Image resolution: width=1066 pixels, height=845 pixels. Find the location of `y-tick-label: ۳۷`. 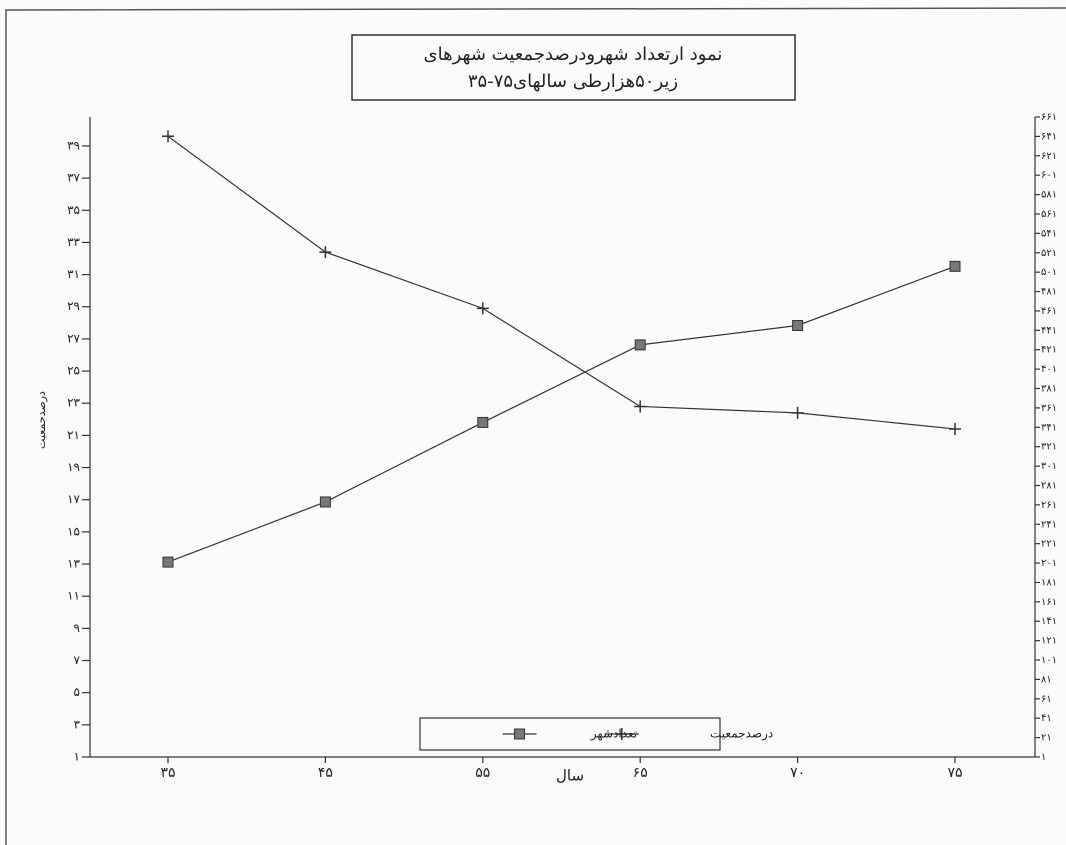

y-tick-label: ۳۷ is located at coordinates (73, 178).